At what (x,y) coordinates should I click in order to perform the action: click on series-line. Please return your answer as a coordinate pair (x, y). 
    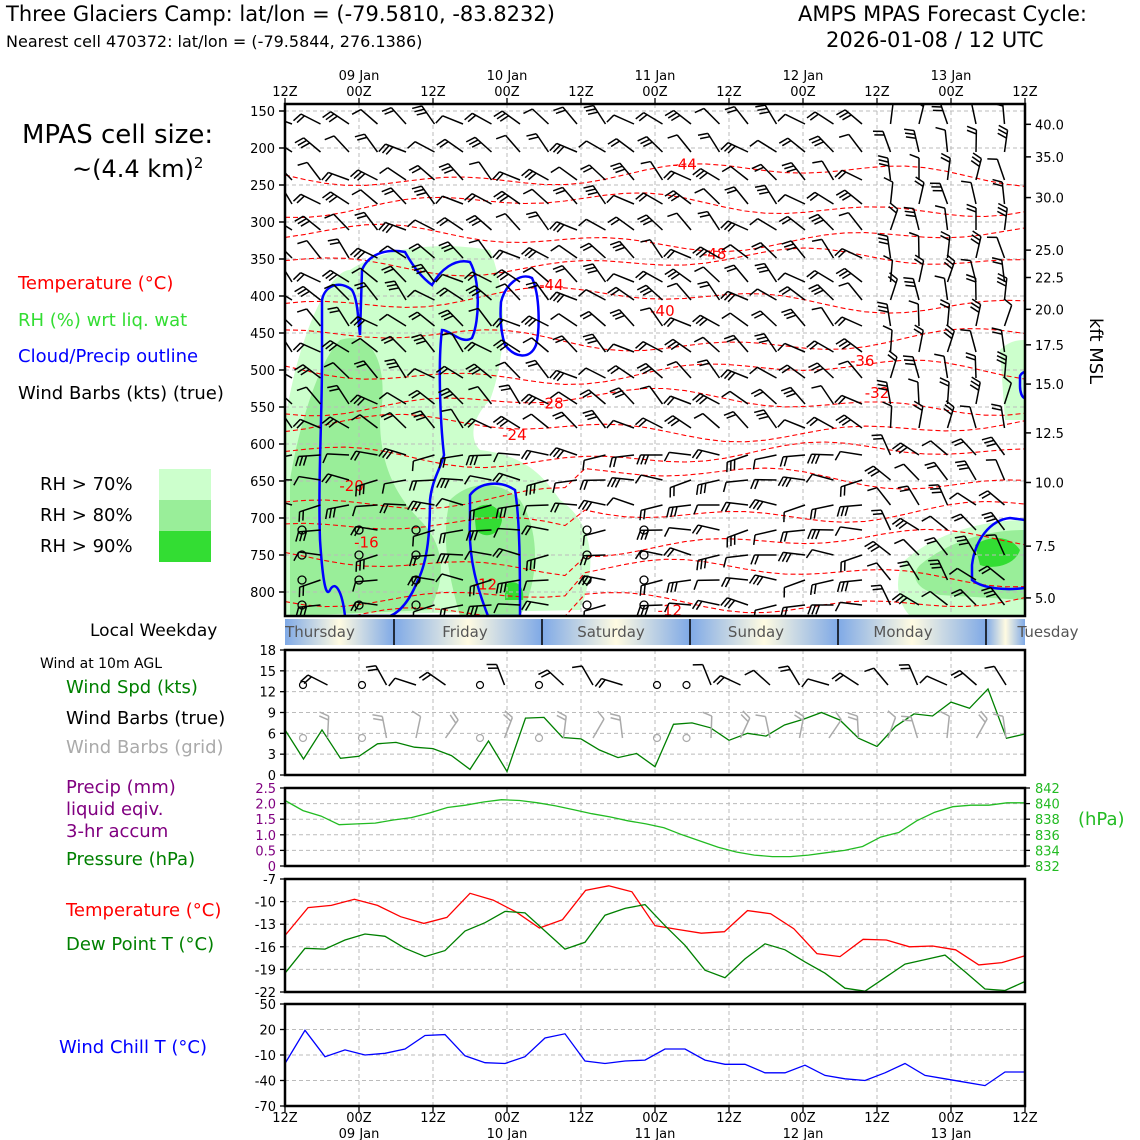
    Looking at the image, I should click on (655, 947).